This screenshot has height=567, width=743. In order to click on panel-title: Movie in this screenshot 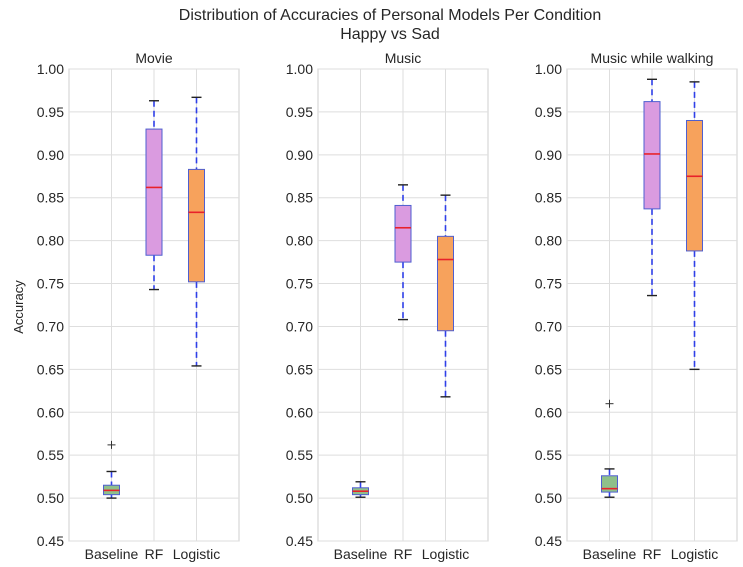, I will do `click(154, 58)`.